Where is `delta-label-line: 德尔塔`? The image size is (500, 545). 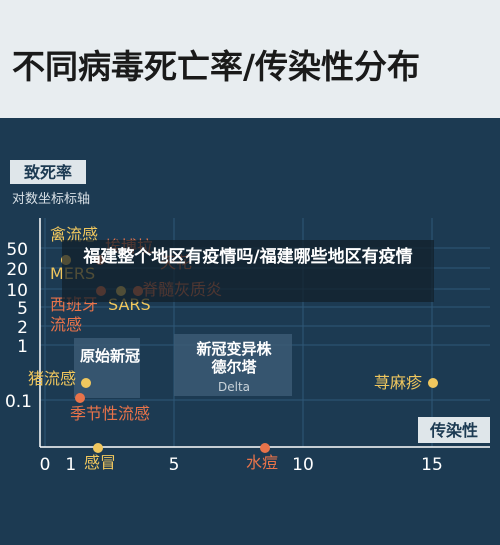
delta-label-line: 德尔塔 is located at coordinates (234, 367).